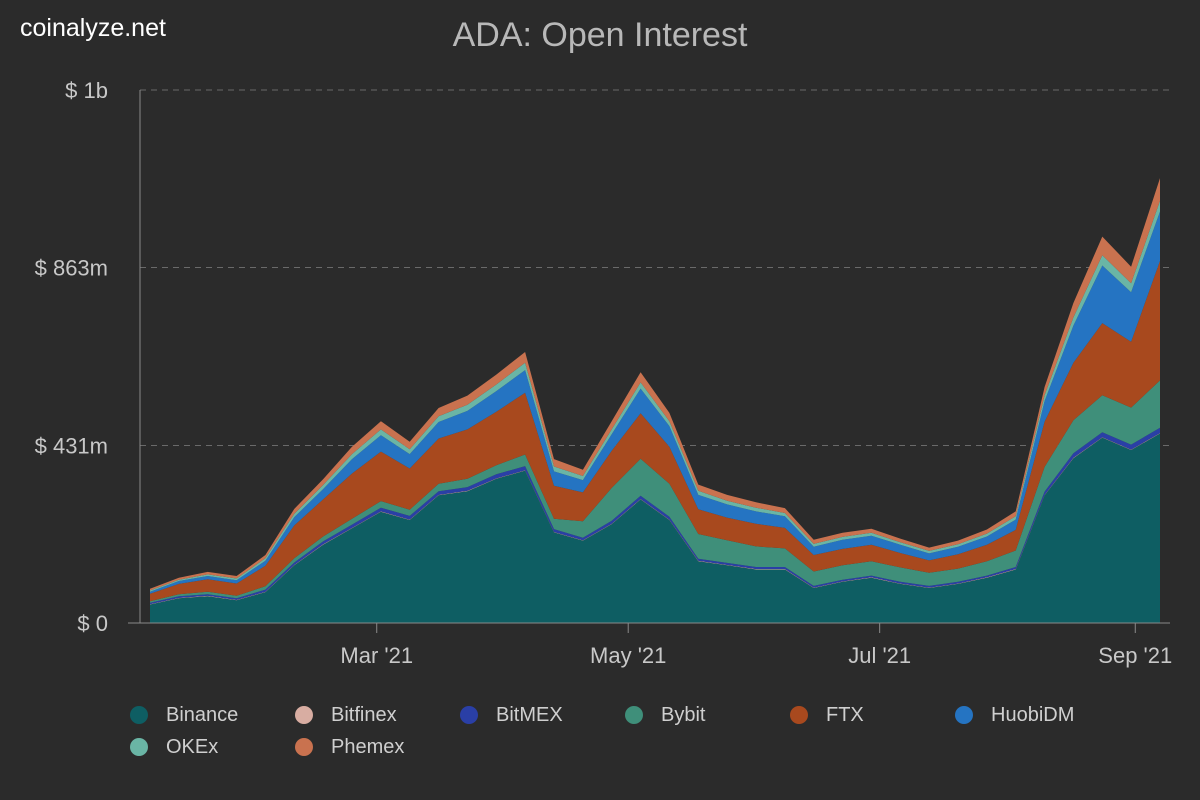 This screenshot has width=1200, height=800. What do you see at coordinates (71, 445) in the screenshot?
I see `y-tick-label: $ 431m` at bounding box center [71, 445].